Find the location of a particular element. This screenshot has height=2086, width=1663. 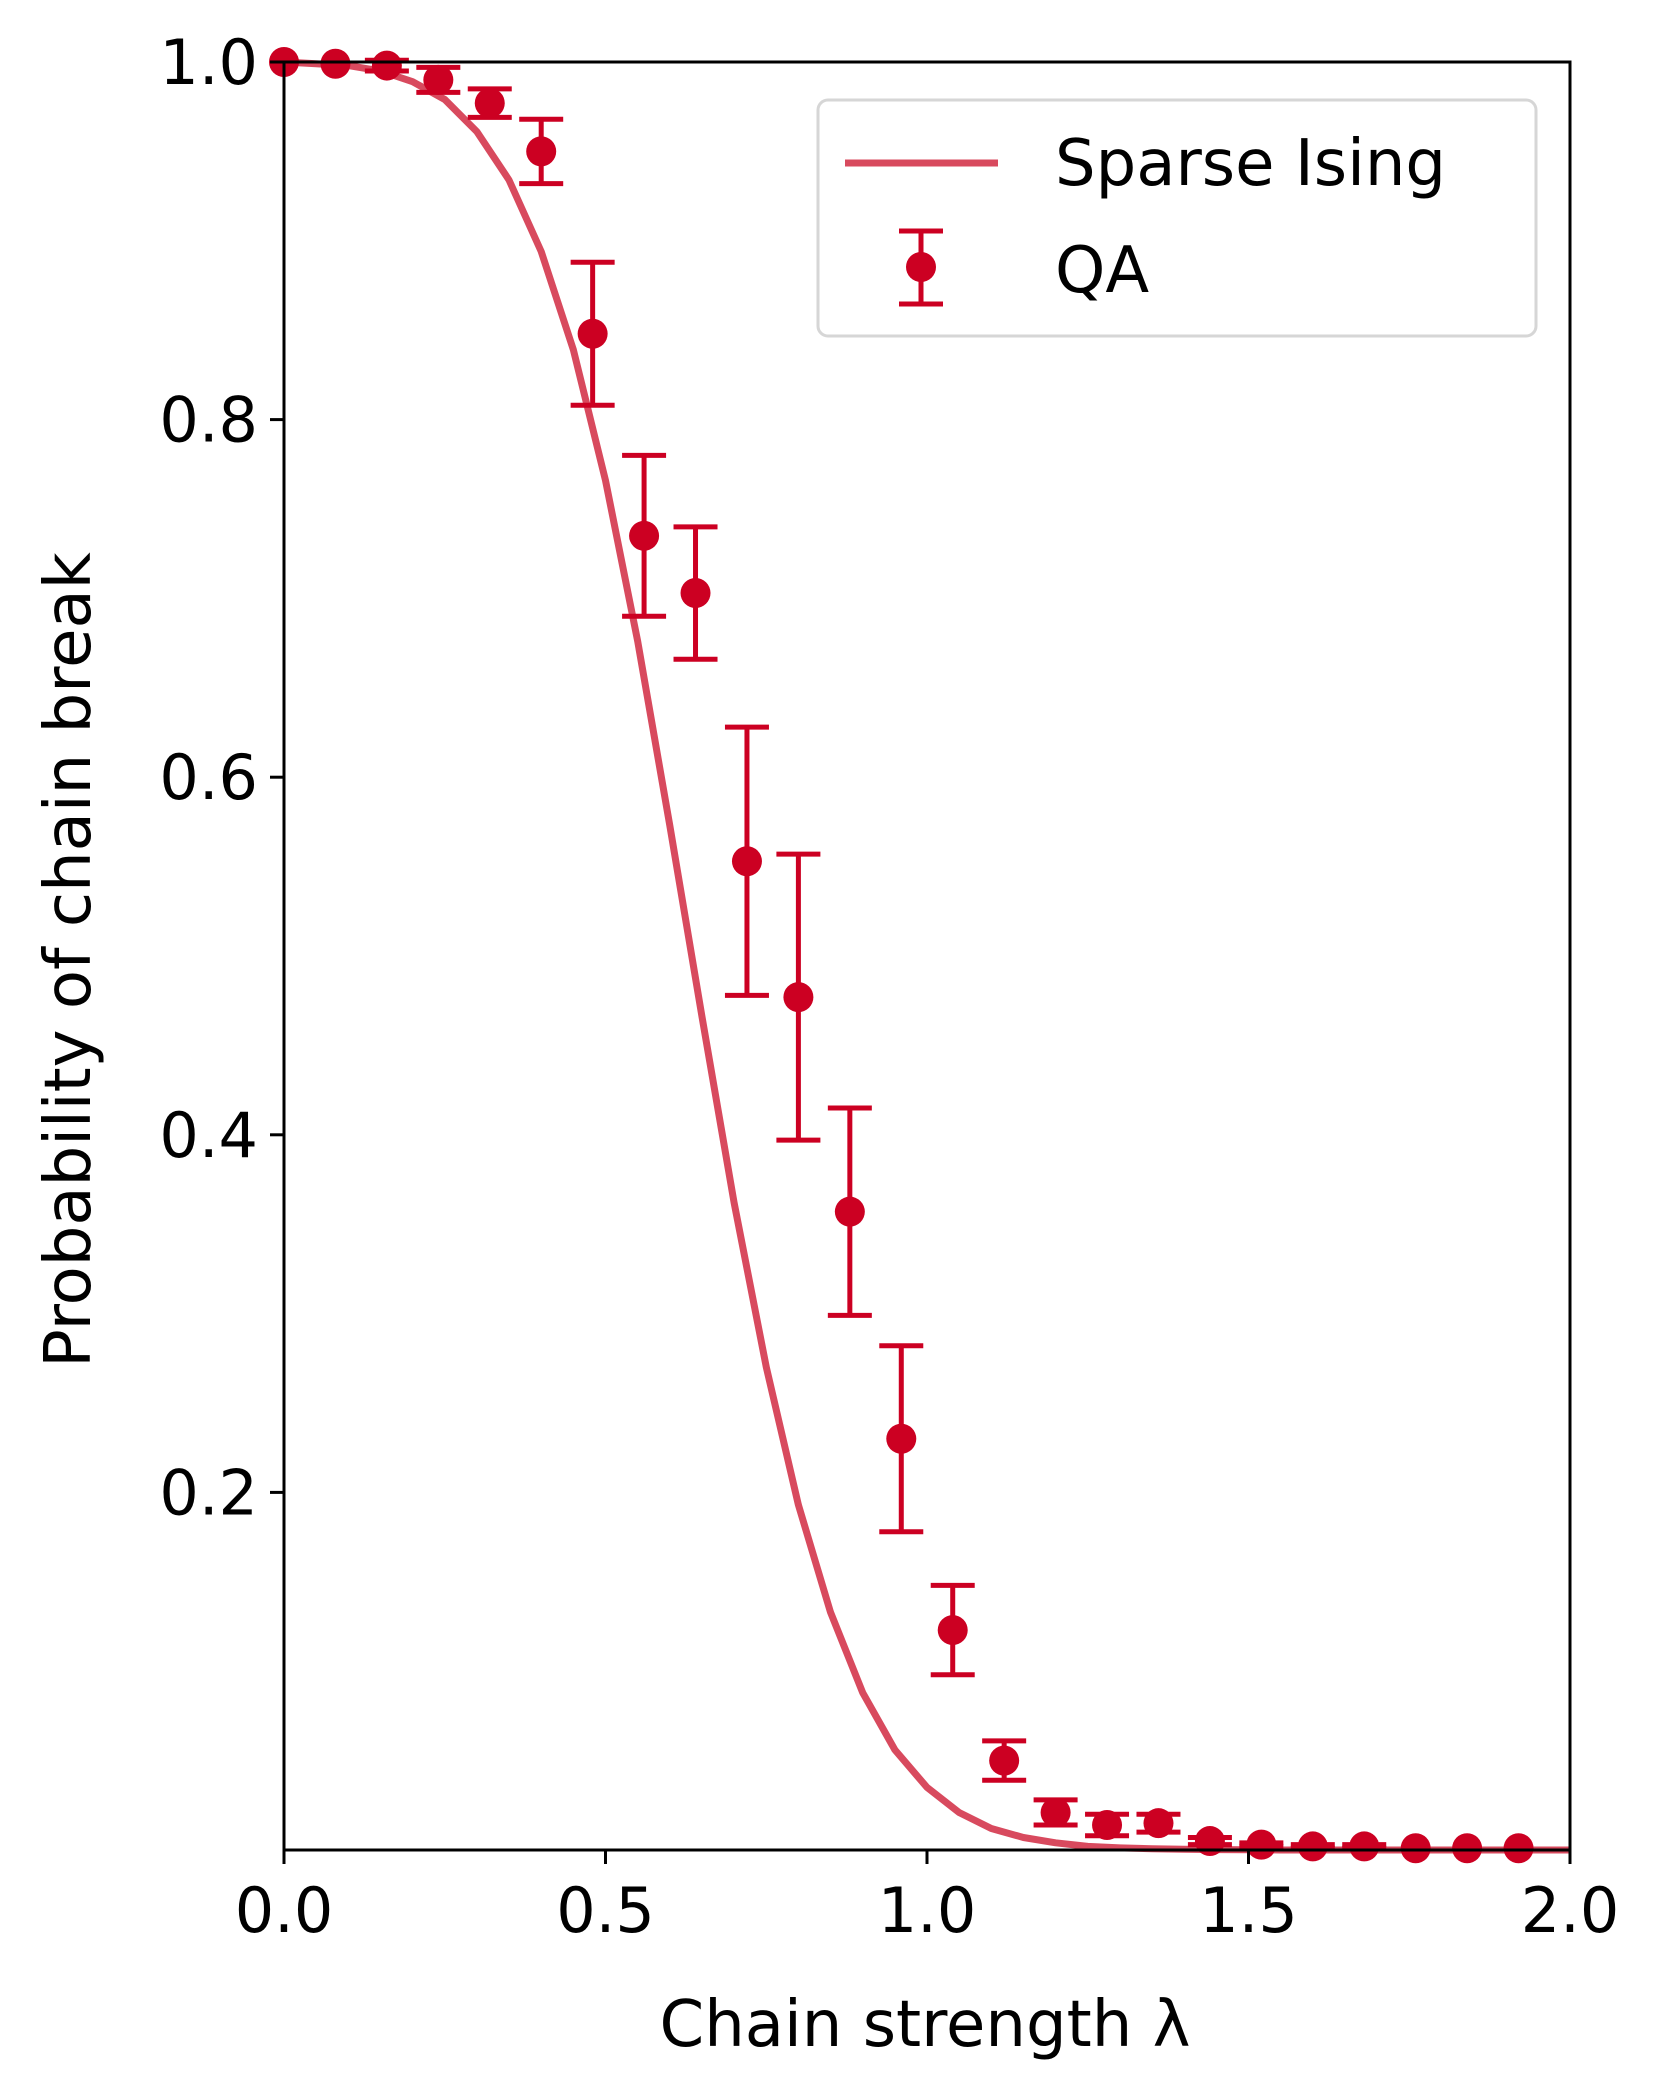

x-tick-label-2: 1.0 is located at coordinates (927, 1910).